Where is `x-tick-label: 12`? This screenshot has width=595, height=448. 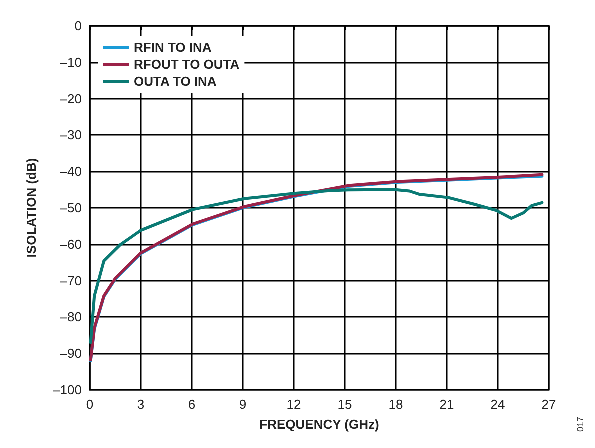 x-tick-label: 12 is located at coordinates (294, 404).